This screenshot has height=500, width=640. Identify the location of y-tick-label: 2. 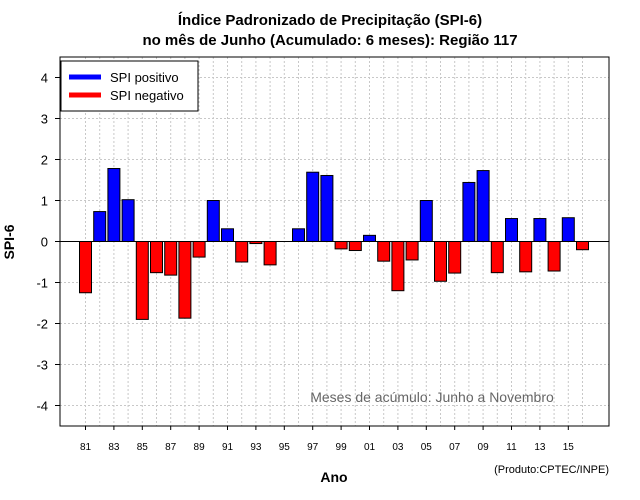
(44, 160).